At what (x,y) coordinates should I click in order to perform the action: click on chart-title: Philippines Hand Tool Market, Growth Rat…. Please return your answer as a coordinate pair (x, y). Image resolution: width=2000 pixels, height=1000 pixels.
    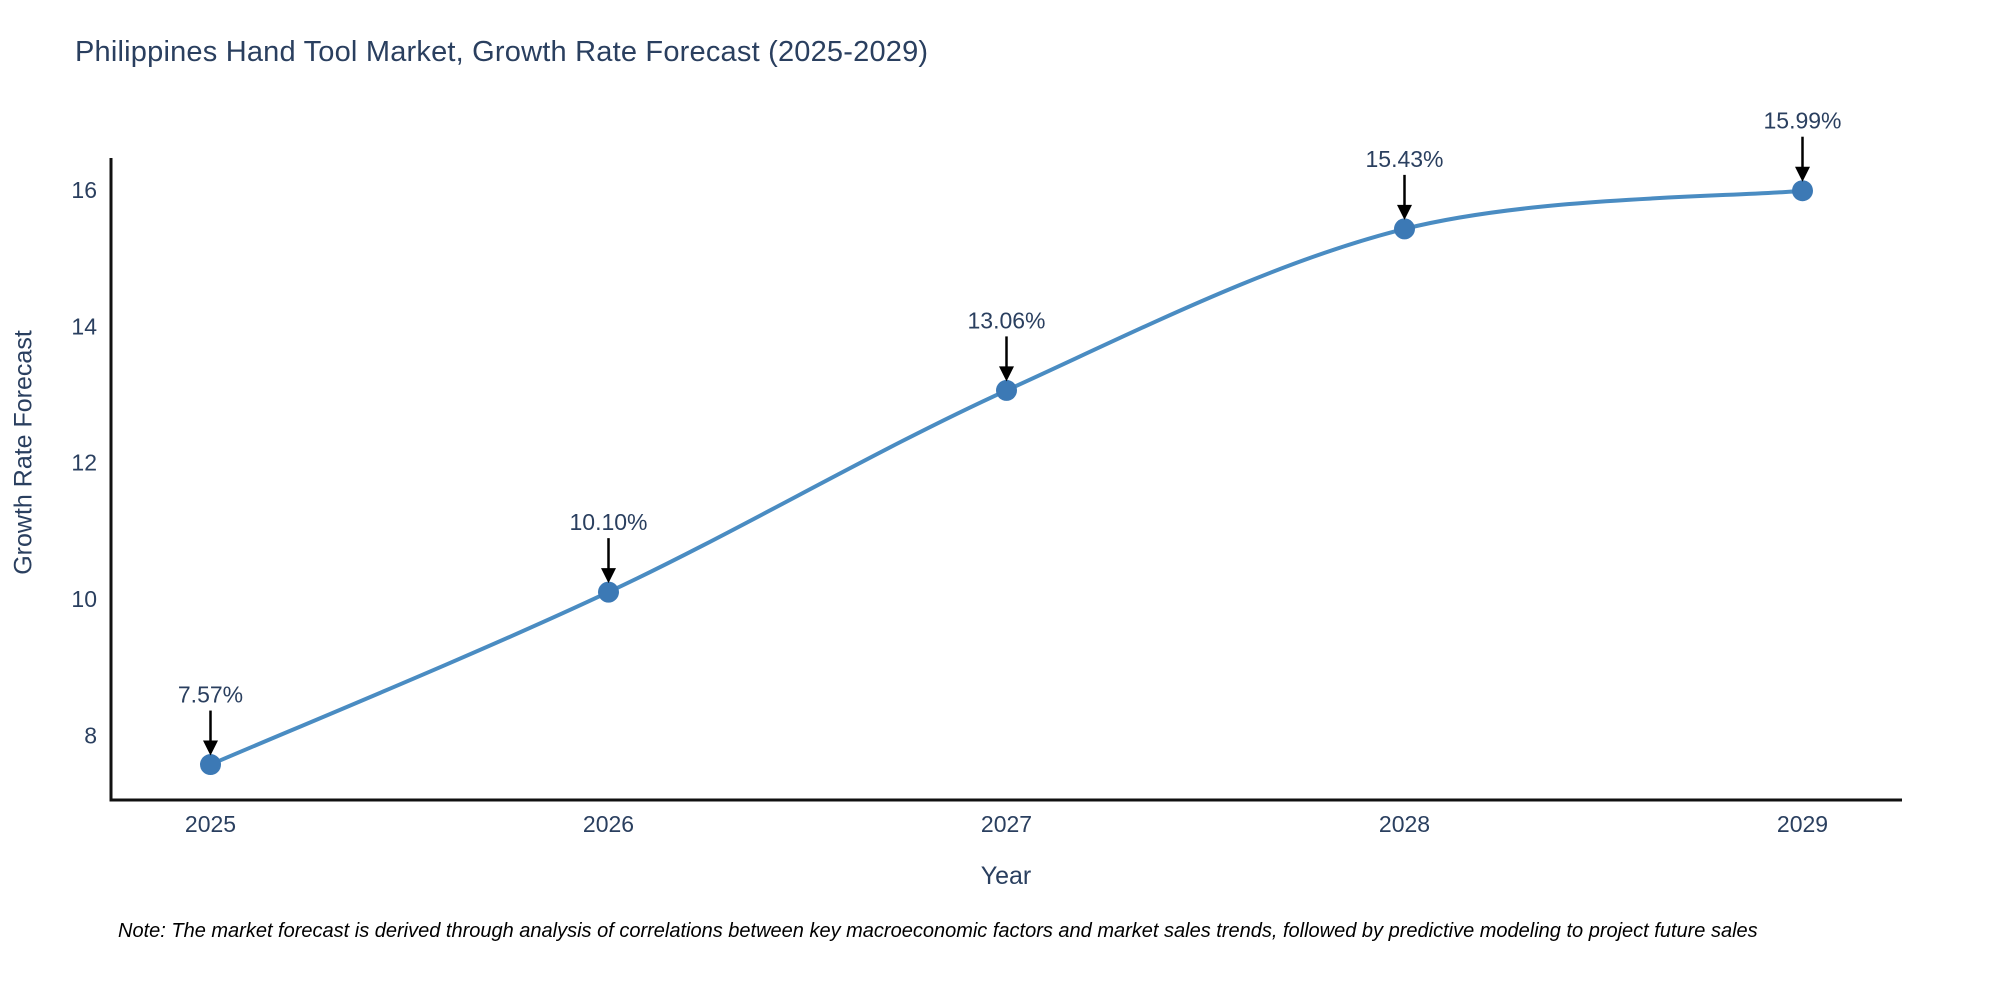
    Looking at the image, I should click on (502, 52).